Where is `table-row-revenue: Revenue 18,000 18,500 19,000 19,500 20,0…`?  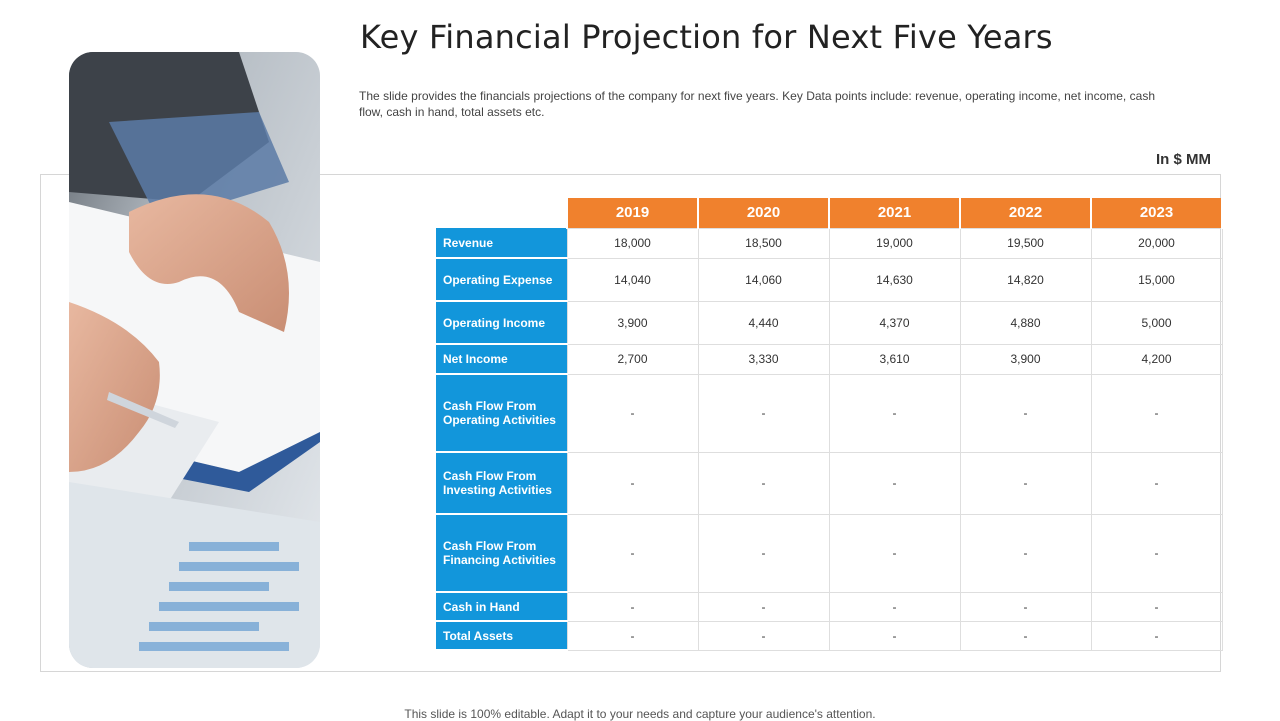
table-row-revenue: Revenue 18,000 18,500 19,000 19,500 20,0… is located at coordinates (829, 243).